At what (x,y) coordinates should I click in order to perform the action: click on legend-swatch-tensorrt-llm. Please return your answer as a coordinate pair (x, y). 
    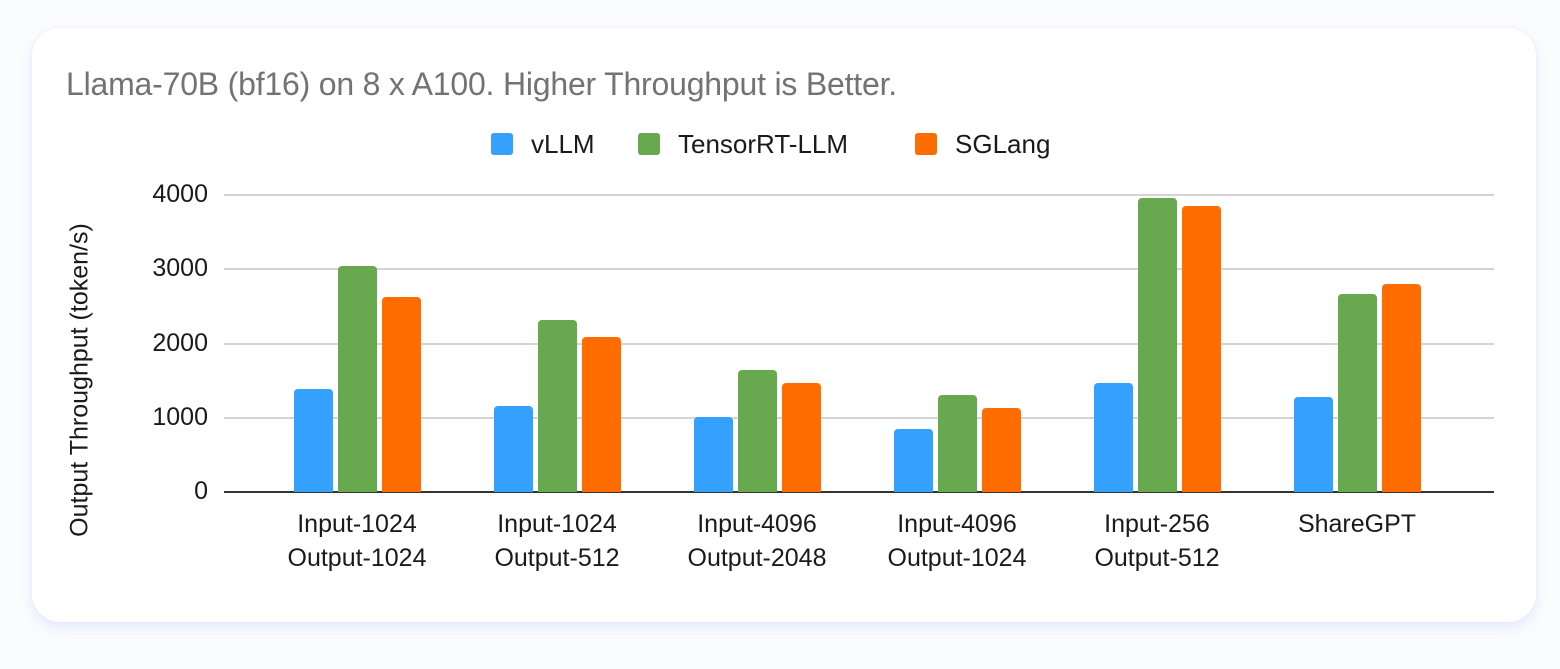
    Looking at the image, I should click on (649, 144).